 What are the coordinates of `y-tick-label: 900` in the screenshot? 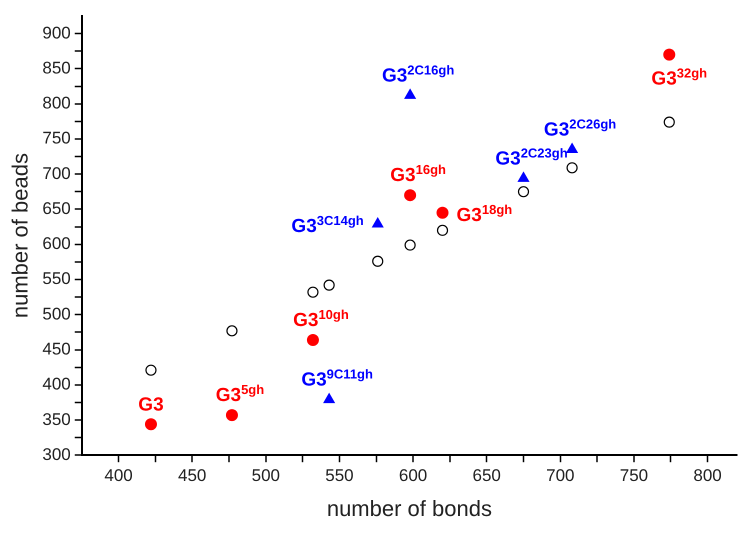 It's located at (56, 32).